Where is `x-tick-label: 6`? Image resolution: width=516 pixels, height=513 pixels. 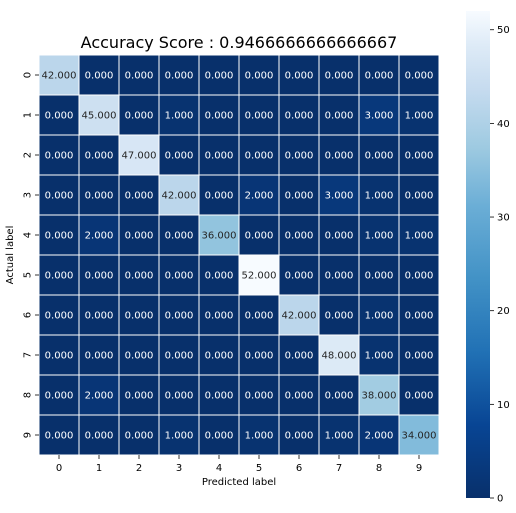
x-tick-label: 6 is located at coordinates (299, 468).